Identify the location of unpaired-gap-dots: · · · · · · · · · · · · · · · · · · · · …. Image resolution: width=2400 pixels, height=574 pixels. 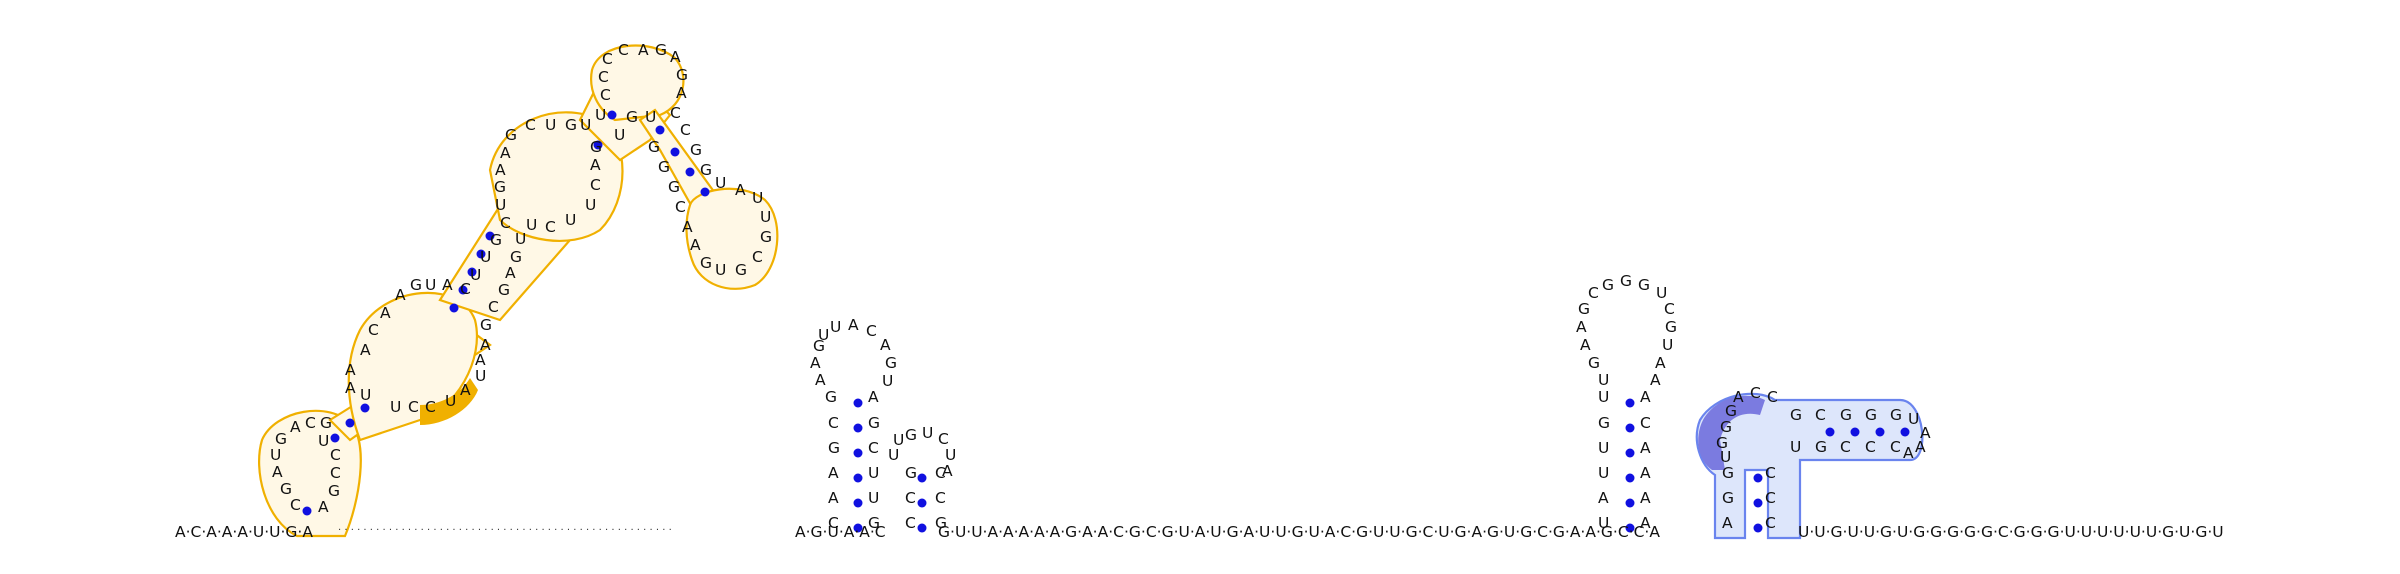
(505, 530).